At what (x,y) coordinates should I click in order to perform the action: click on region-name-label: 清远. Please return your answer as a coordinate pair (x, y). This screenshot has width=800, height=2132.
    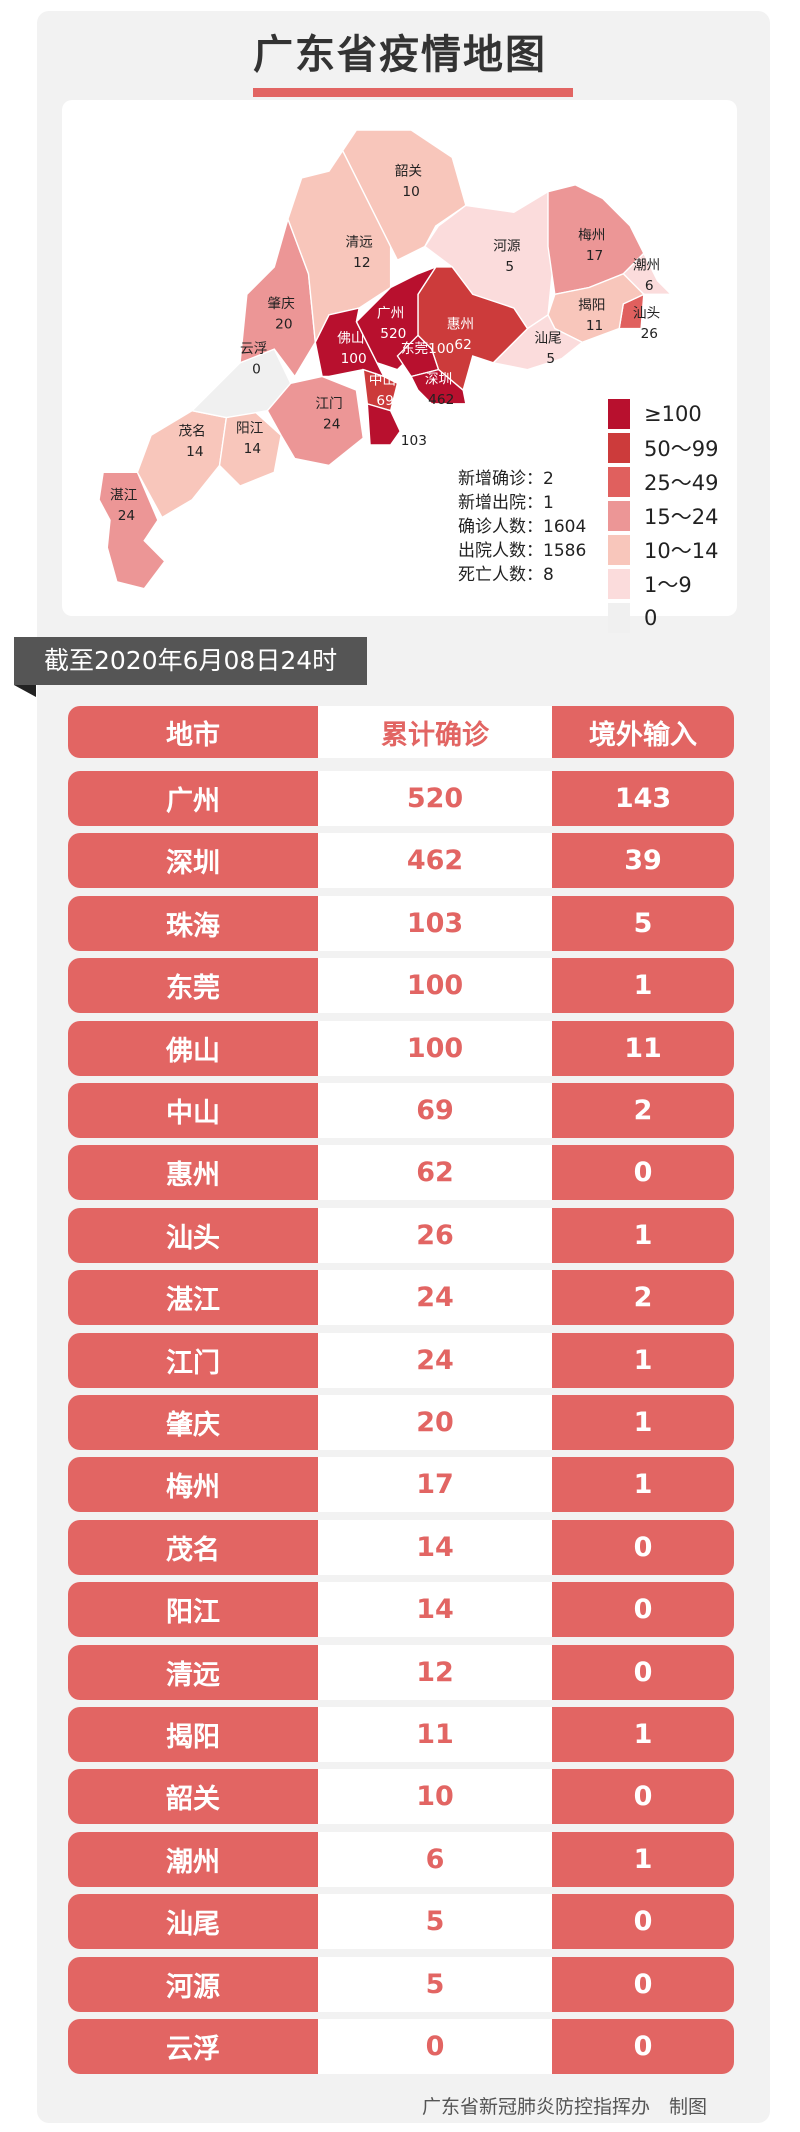
    Looking at the image, I should click on (359, 242).